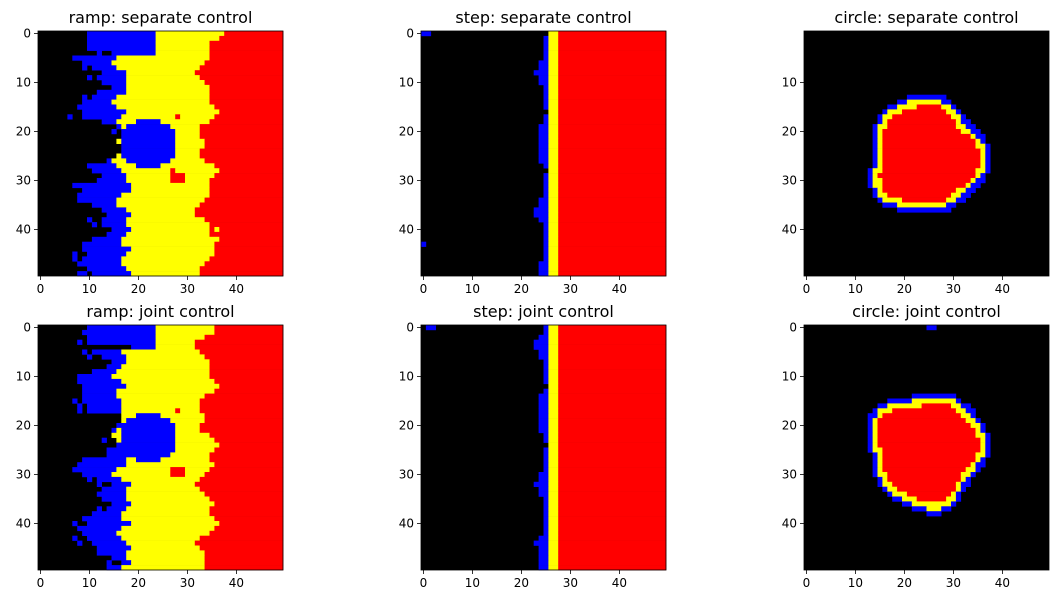  I want to click on x-tick-label: 10, so click(89, 289).